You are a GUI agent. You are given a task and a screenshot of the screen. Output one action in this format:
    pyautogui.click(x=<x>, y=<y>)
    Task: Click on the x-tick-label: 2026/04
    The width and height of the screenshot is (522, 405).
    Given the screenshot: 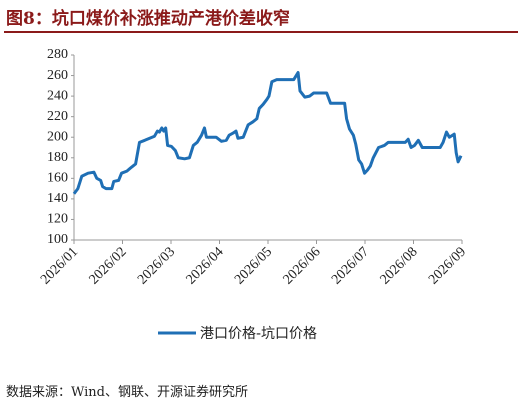 What is the action you would take?
    pyautogui.click(x=205, y=265)
    